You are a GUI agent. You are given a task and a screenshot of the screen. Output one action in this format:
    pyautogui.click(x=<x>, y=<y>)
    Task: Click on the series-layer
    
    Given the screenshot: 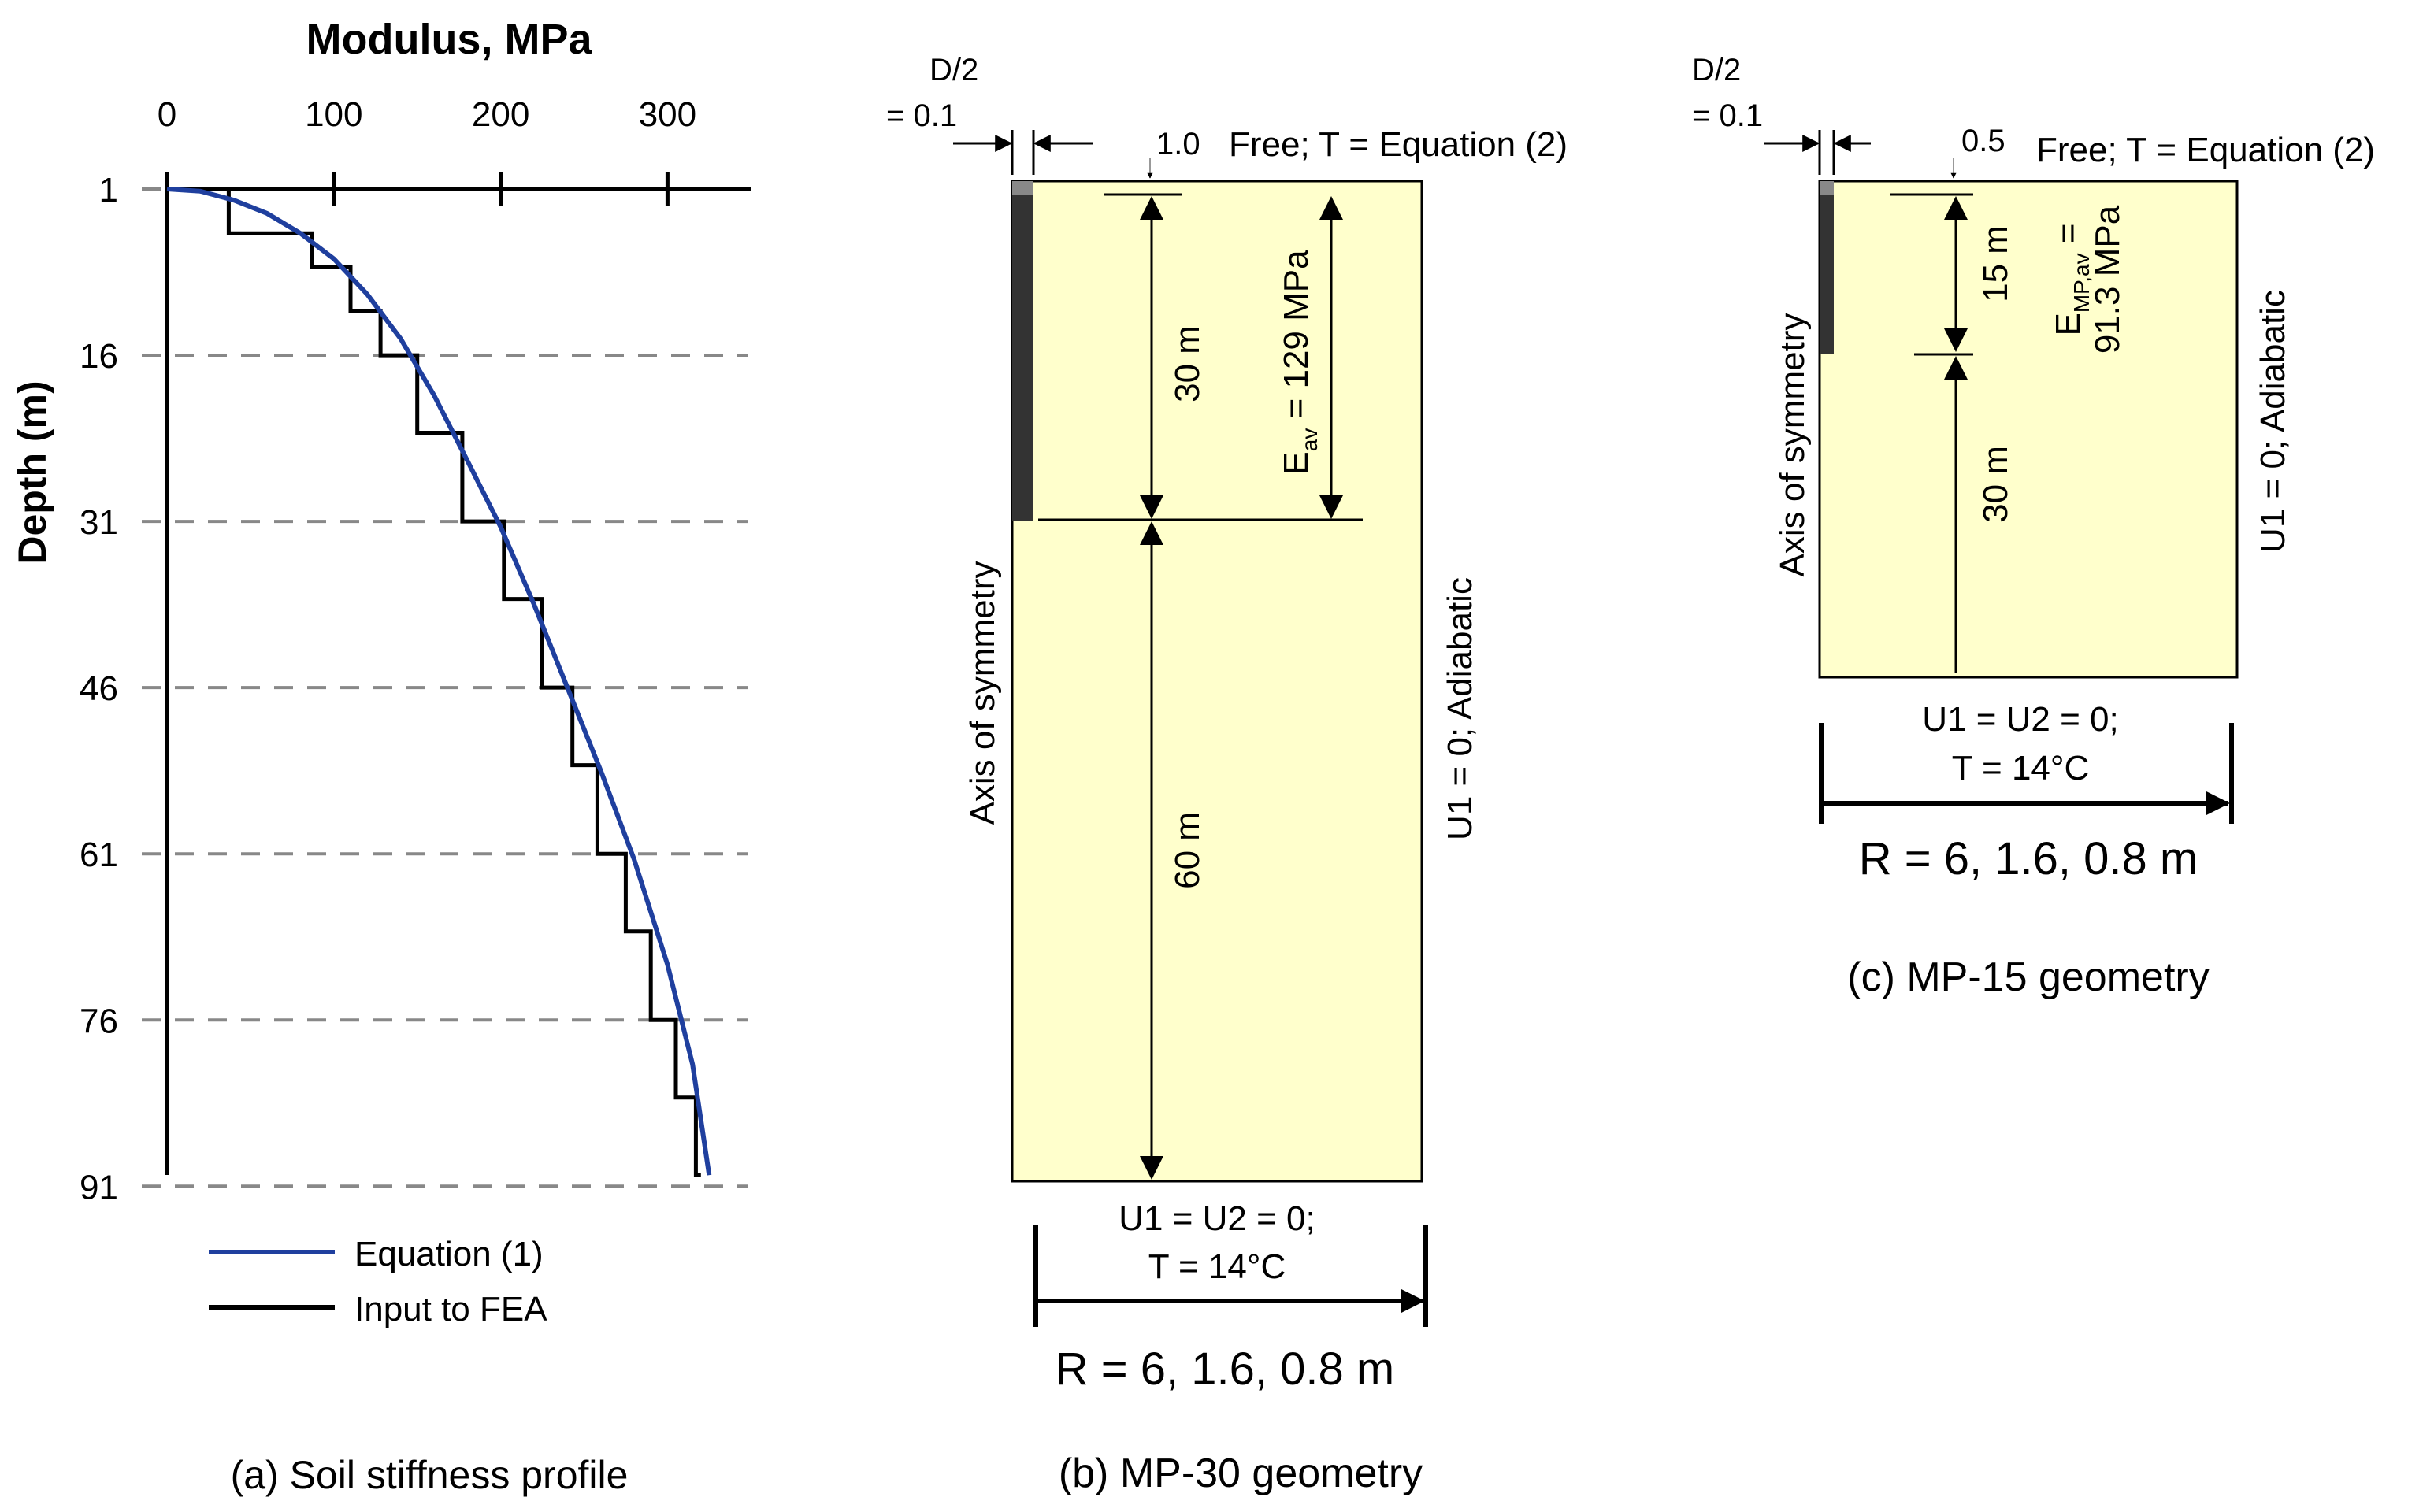 What is the action you would take?
    pyautogui.click(x=439, y=682)
    